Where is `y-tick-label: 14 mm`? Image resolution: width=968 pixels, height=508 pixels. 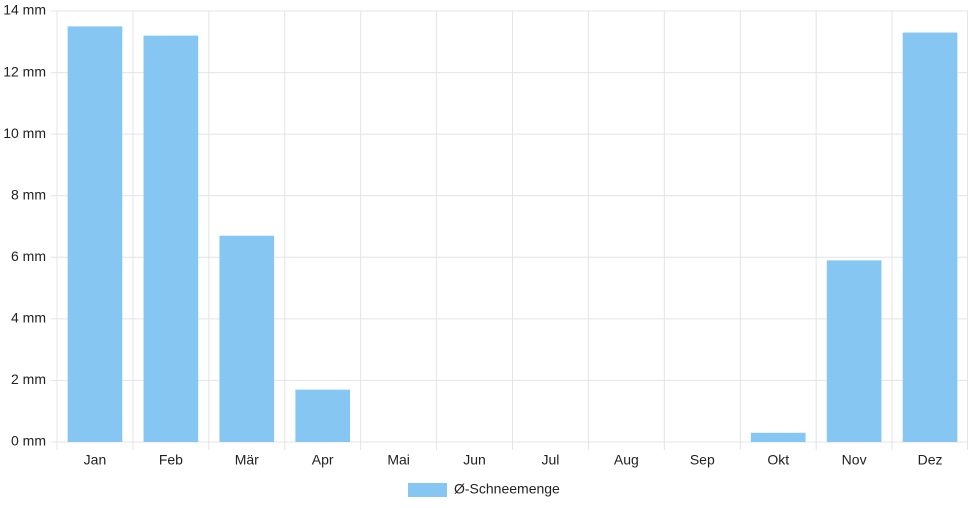 y-tick-label: 14 mm is located at coordinates (24, 10).